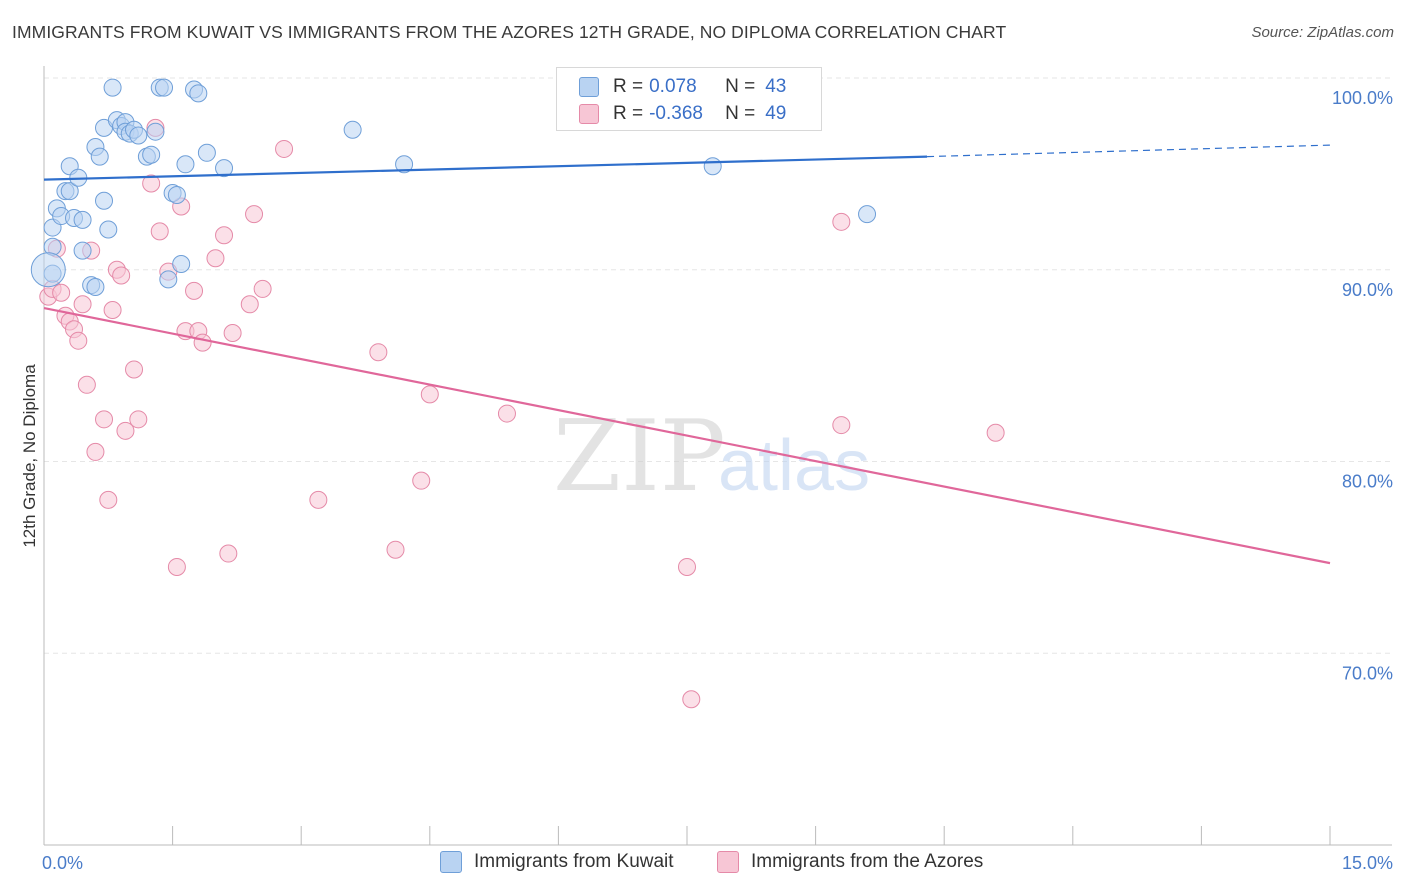 The width and height of the screenshot is (1406, 892). I want to click on legend-row-azores: R = -0.368 N = 49, so click(682, 114).